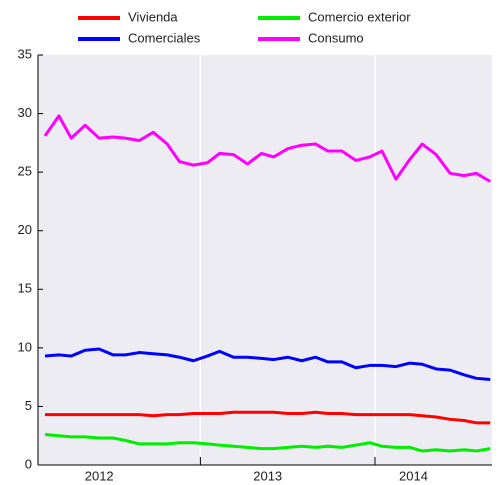 This screenshot has width=499, height=485. Describe the element at coordinates (413, 475) in the screenshot. I see `x-tick-label: 2014` at that location.